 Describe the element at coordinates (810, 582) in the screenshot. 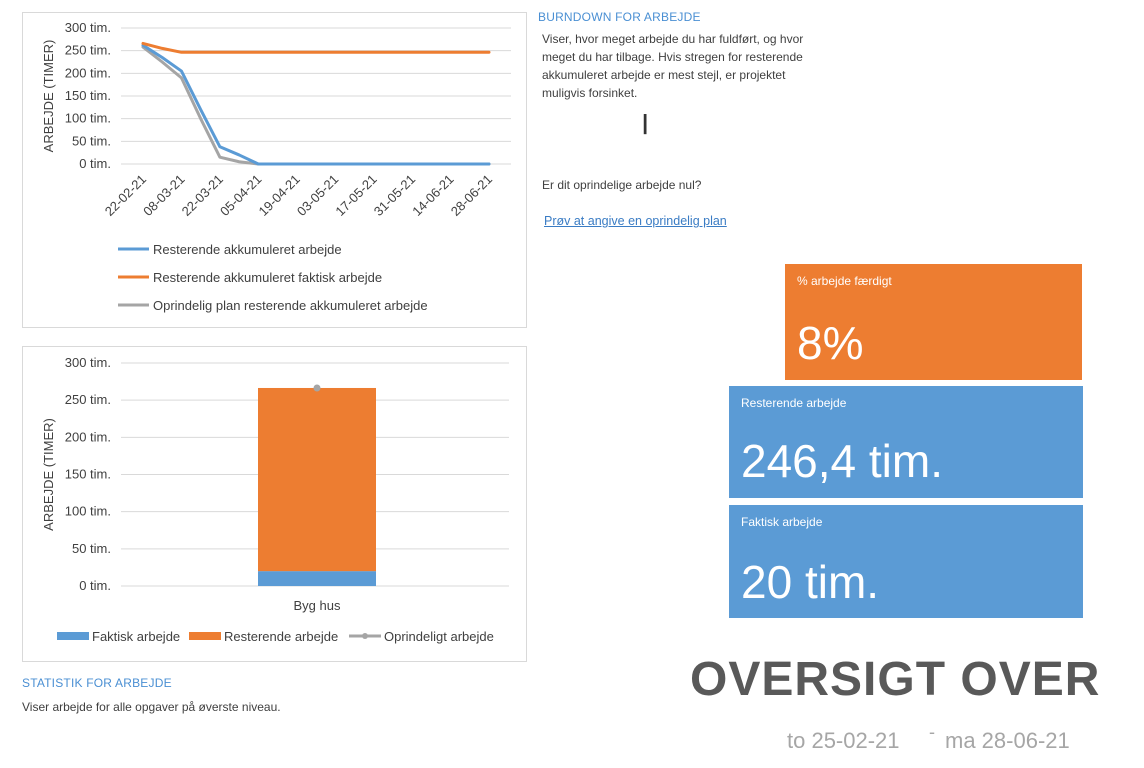

I see `actual-work-value: 20 tim.` at that location.